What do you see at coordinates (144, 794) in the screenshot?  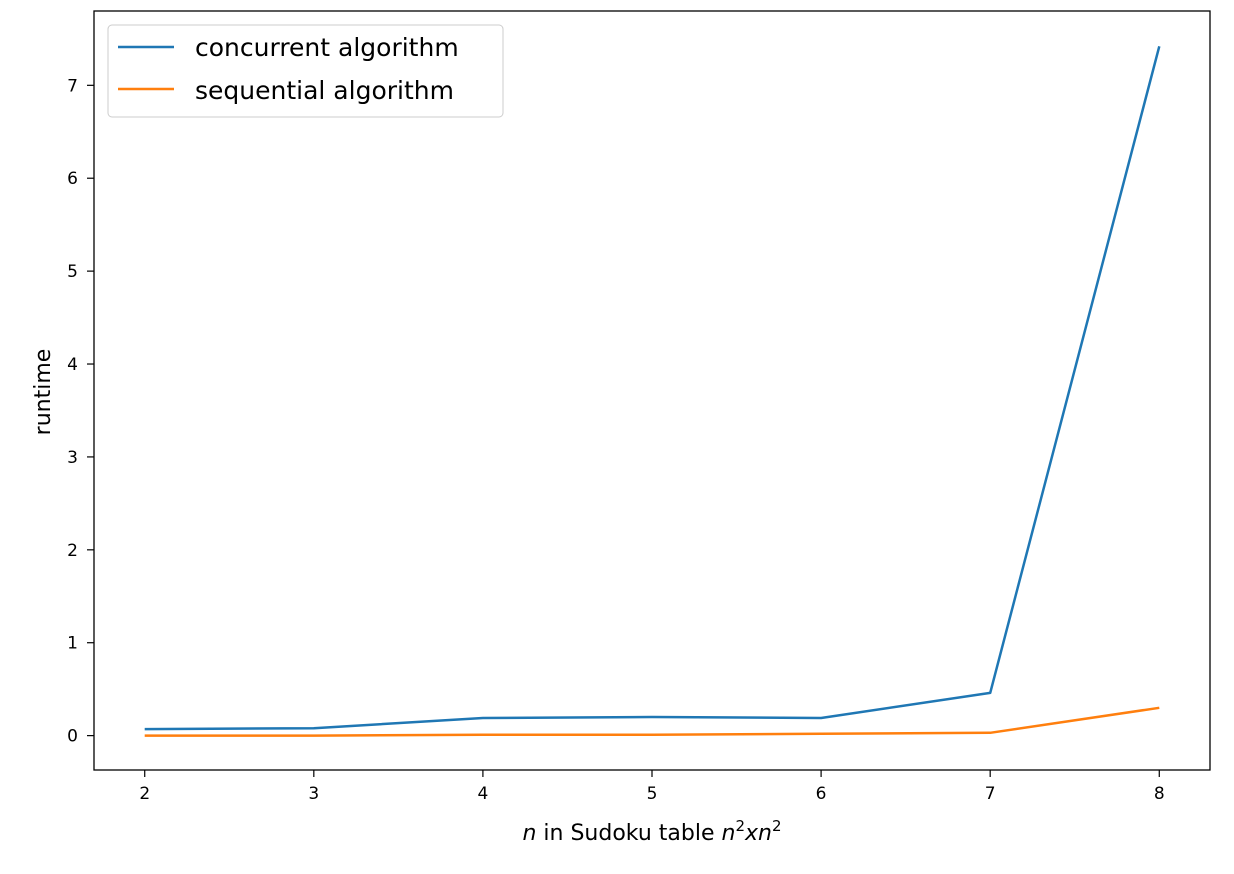 I see `x-tick-label: 2` at bounding box center [144, 794].